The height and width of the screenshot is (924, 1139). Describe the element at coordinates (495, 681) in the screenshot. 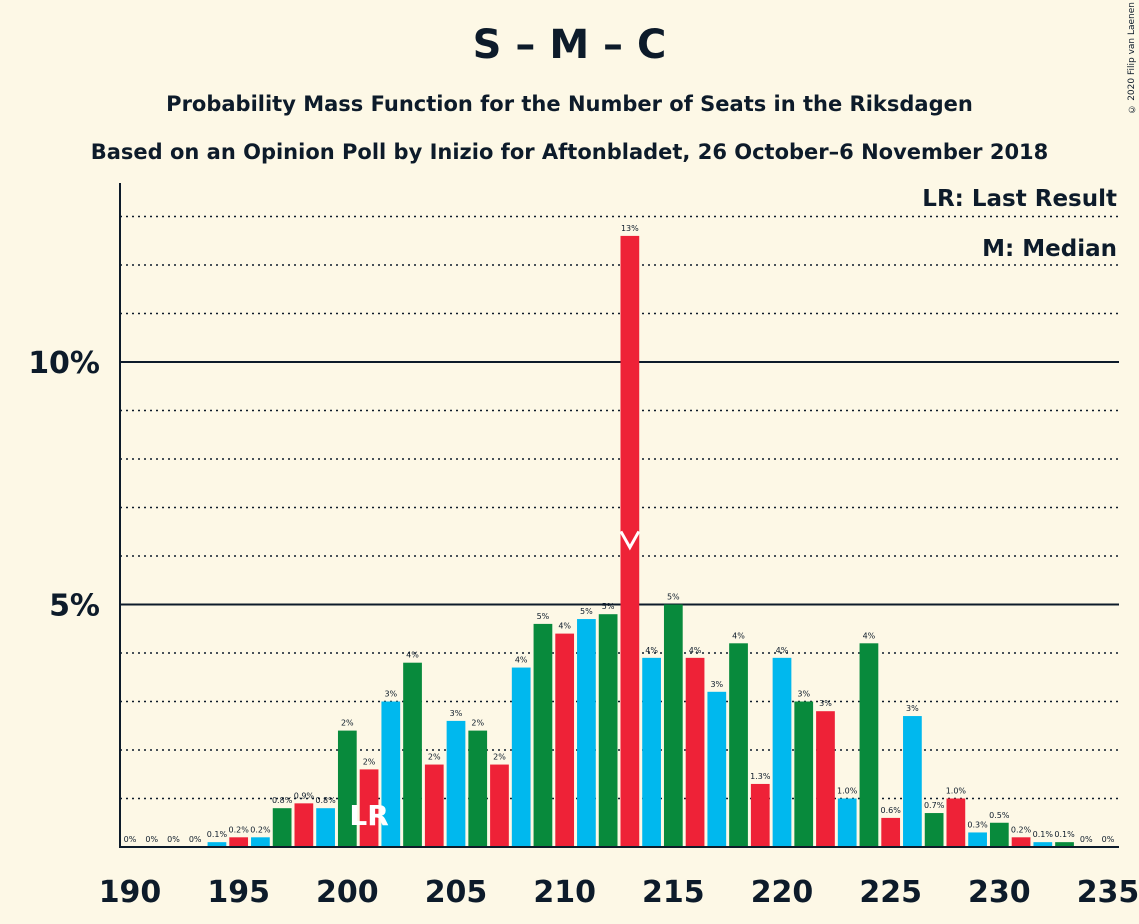

I see `markers-group: LR` at that location.